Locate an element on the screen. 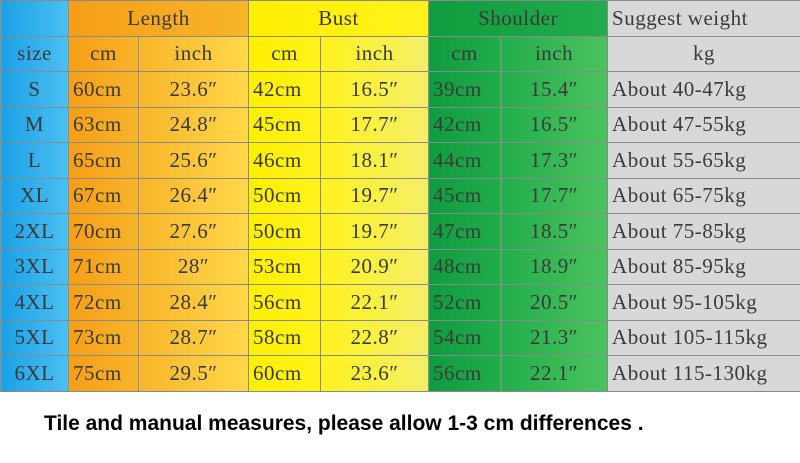 The height and width of the screenshot is (463, 800). value-cell: About 95-105kg is located at coordinates (703, 302).